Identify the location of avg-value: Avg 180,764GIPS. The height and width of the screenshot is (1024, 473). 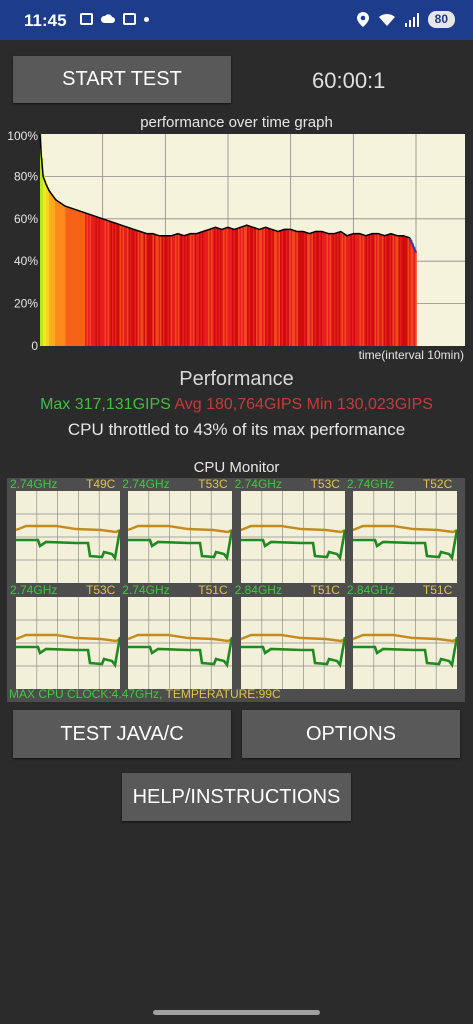
(238, 404).